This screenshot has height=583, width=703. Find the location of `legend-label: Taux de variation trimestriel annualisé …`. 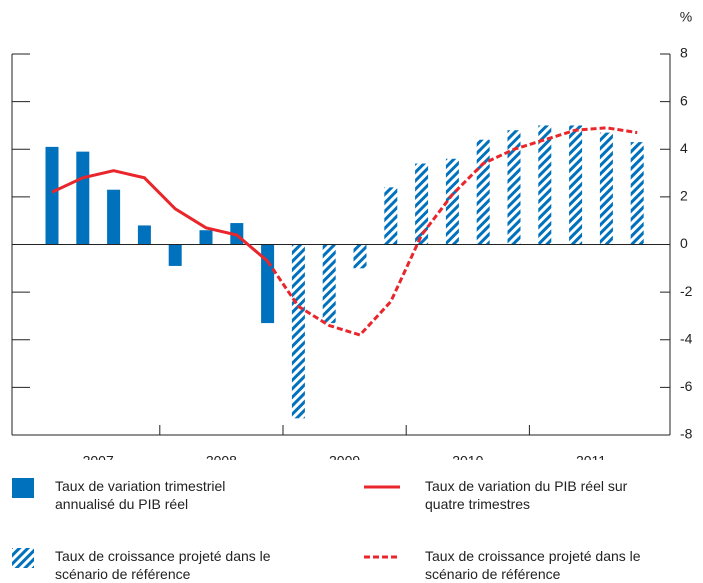

legend-label: Taux de variation trimestriel annualisé … is located at coordinates (140, 495).